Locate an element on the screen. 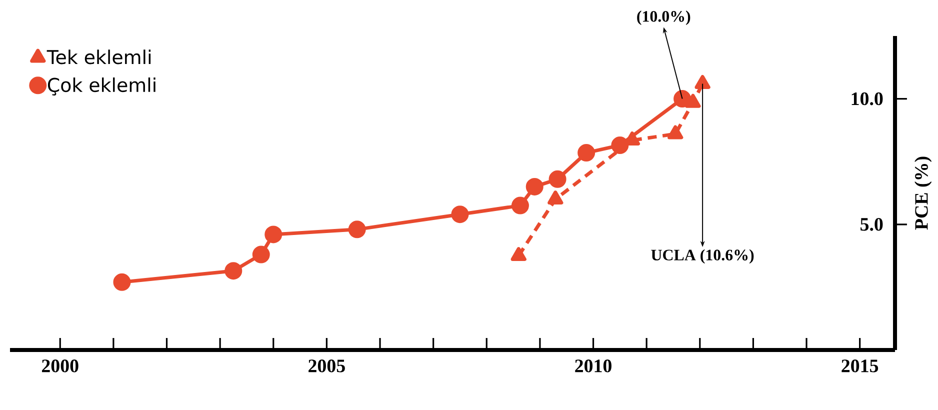  x-tick-label: 2005 is located at coordinates (326, 366).